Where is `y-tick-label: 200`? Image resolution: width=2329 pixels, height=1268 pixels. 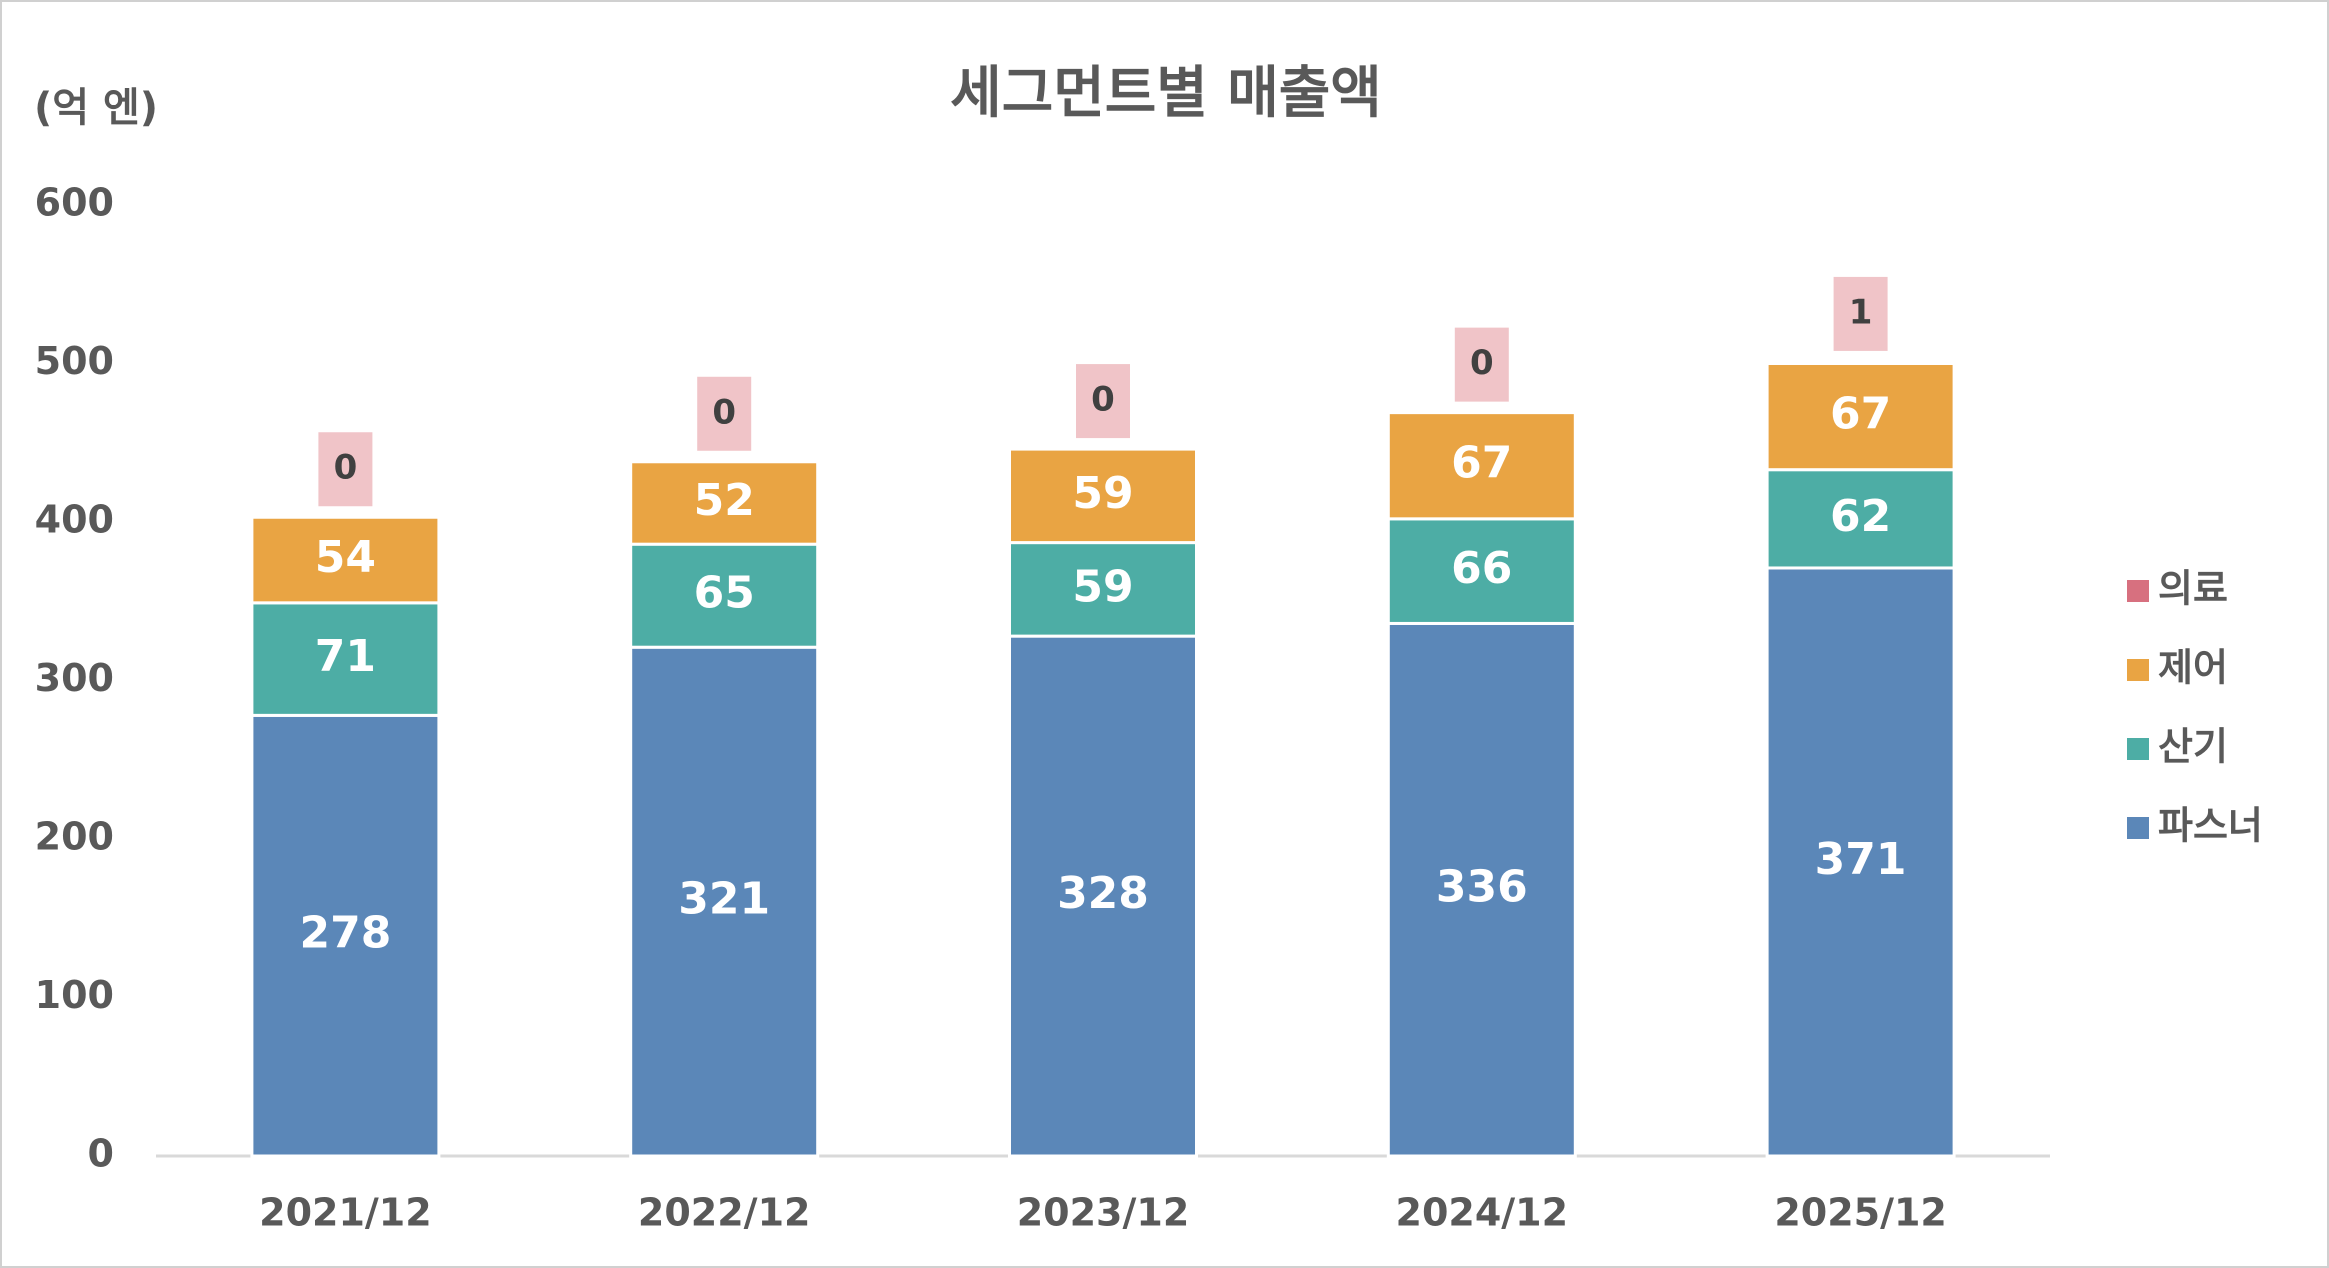 y-tick-label: 200 is located at coordinates (74, 837).